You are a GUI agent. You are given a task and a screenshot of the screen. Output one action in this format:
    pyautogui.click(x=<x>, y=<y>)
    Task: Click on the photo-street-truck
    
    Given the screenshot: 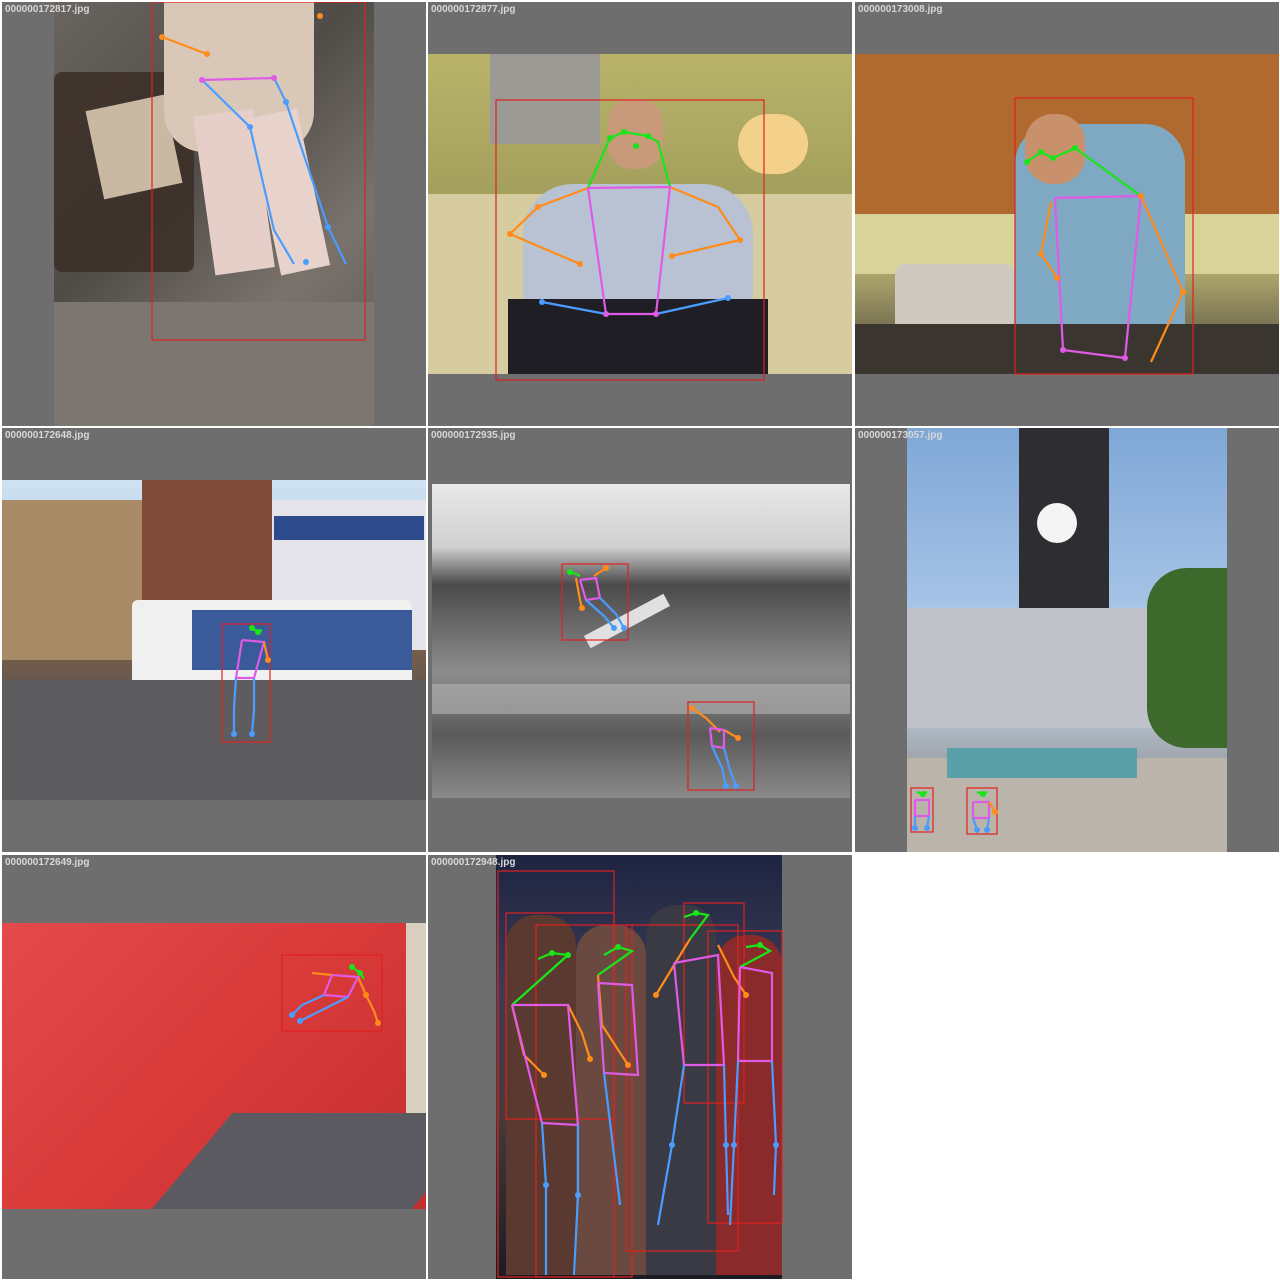 What is the action you would take?
    pyautogui.click(x=214, y=640)
    